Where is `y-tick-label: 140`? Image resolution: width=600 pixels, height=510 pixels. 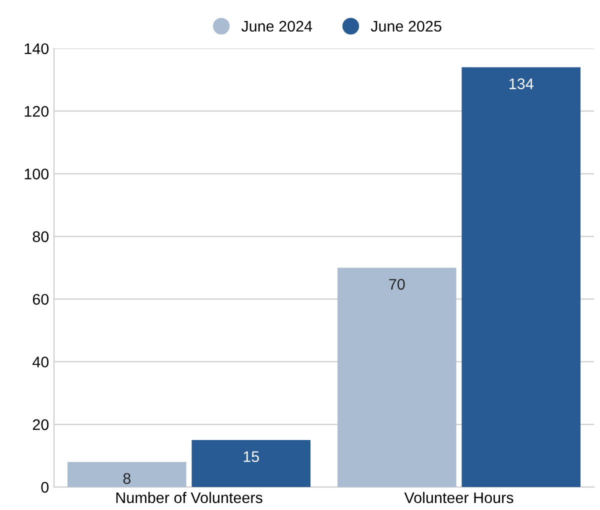
y-tick-label: 140 is located at coordinates (36, 48).